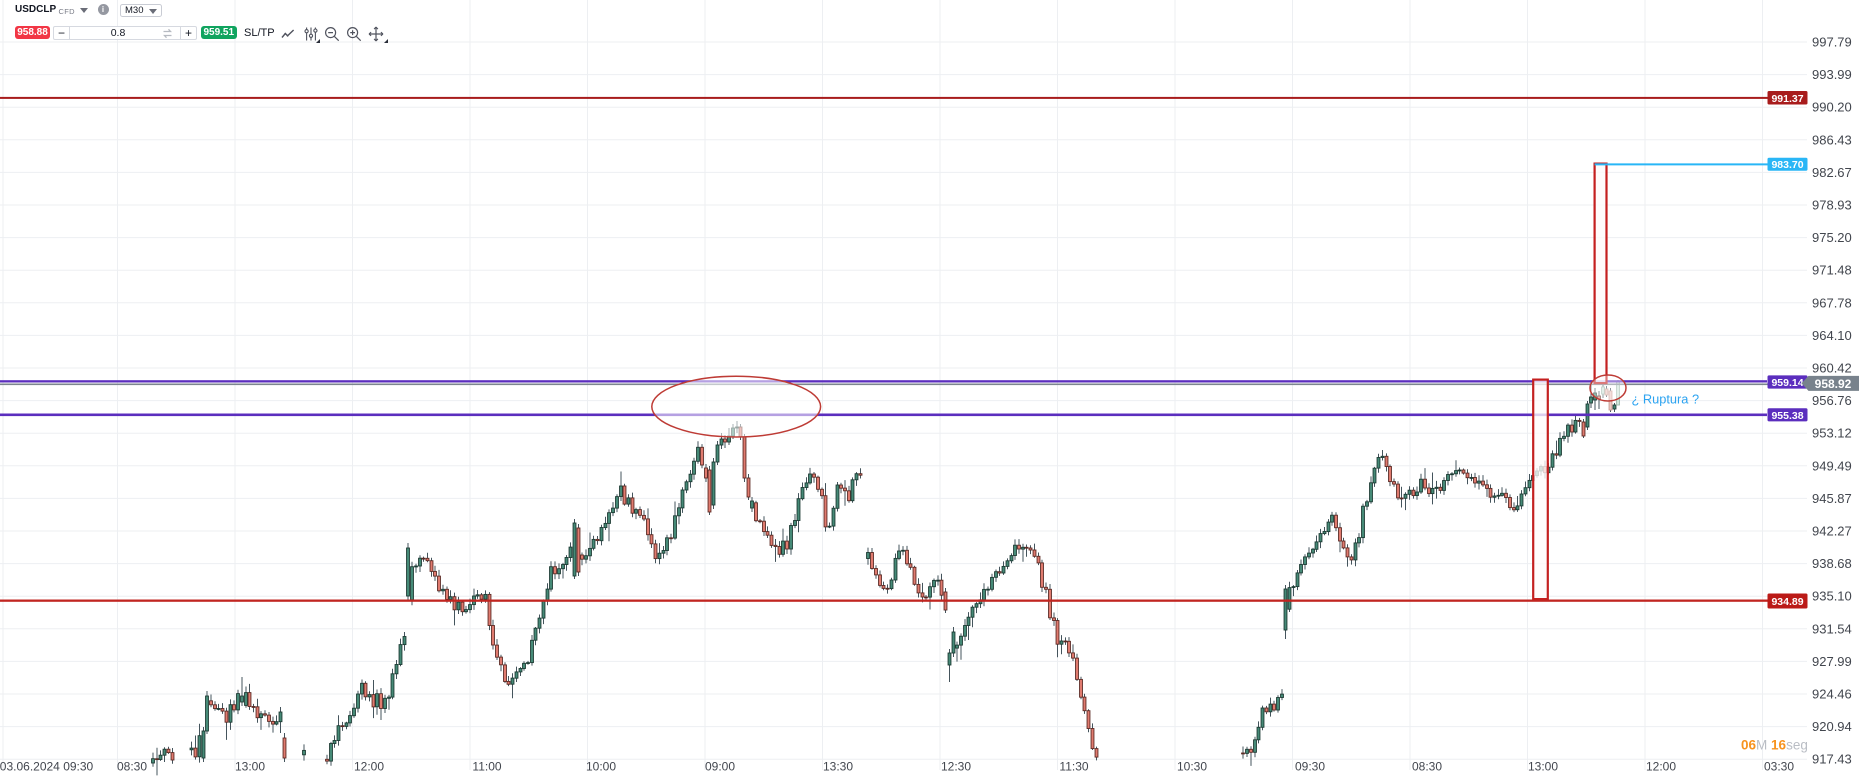  I want to click on svg-text: 953.12, so click(1832, 433).